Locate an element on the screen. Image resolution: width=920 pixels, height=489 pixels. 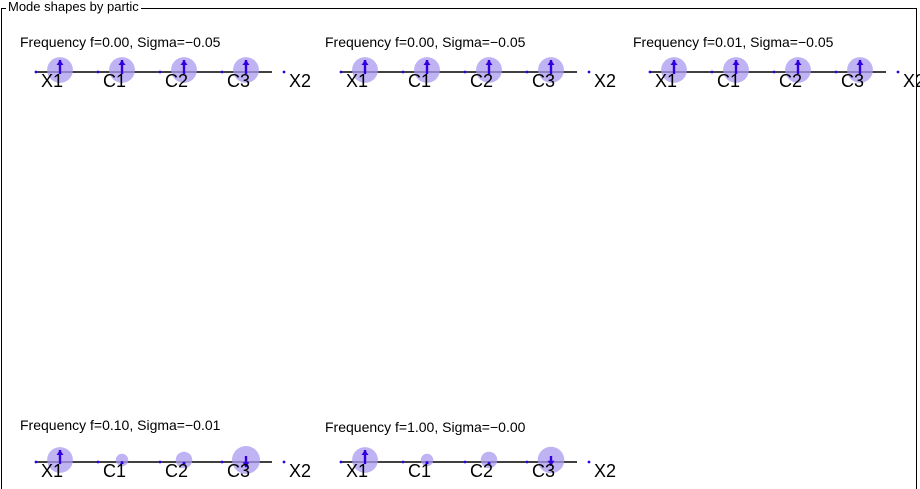
panel-5: Frequency f=1.00, Sigma=−0.00 X1 C1 C2 C3 X2 is located at coordinates (470, 450).